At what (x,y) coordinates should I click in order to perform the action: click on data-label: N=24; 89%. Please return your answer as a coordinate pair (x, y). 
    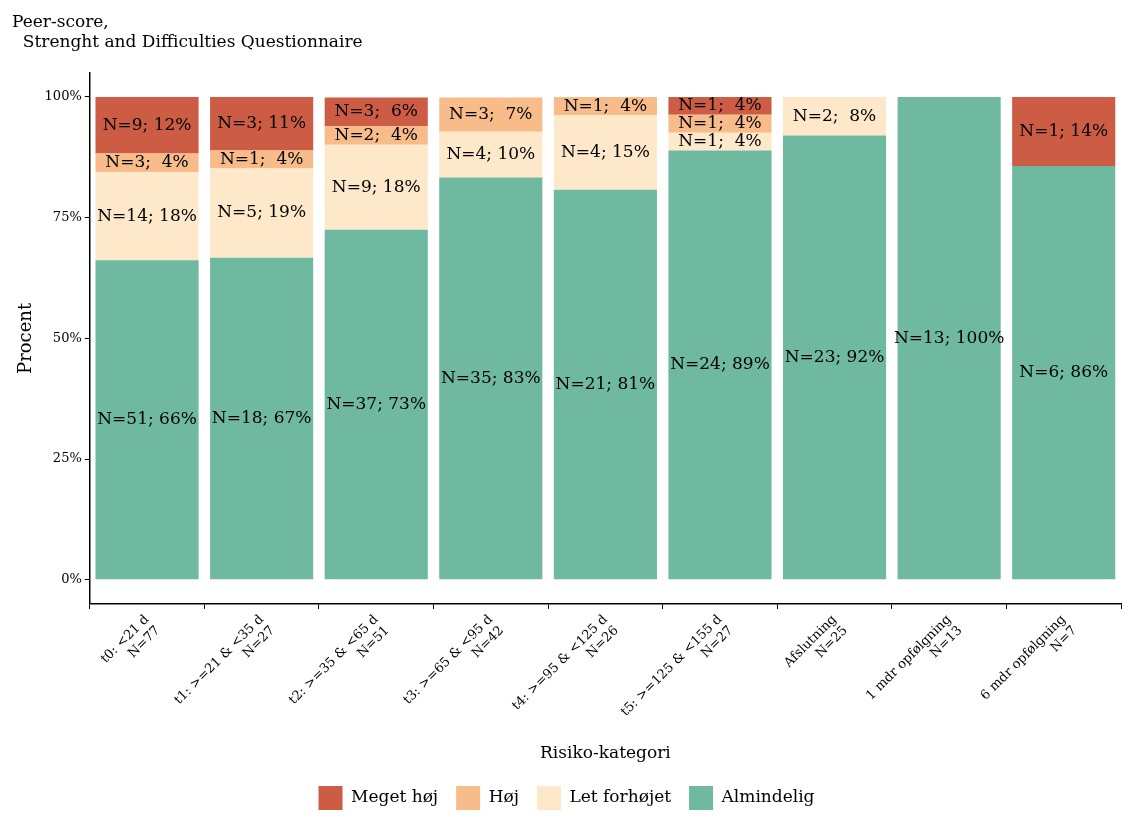
    Looking at the image, I should click on (720, 363).